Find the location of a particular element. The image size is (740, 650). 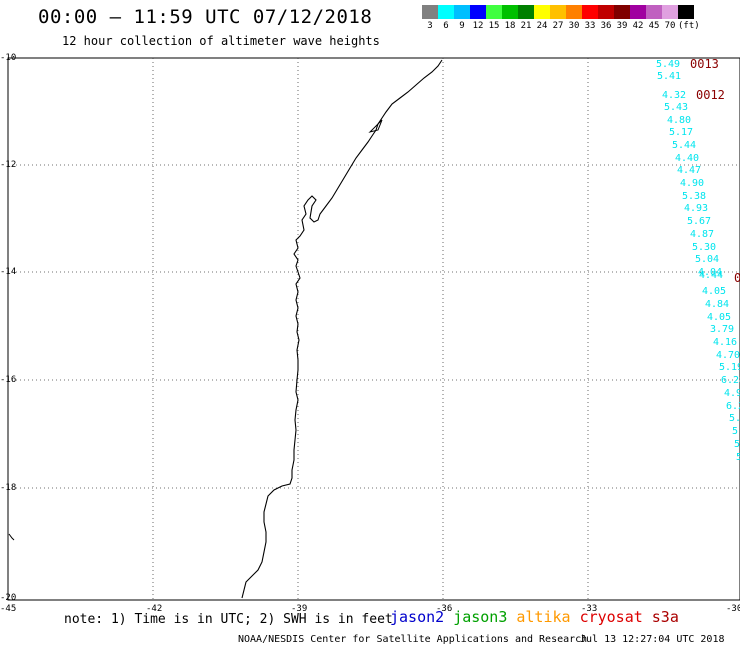

wave-height-value: 5.17 is located at coordinates (681, 132).